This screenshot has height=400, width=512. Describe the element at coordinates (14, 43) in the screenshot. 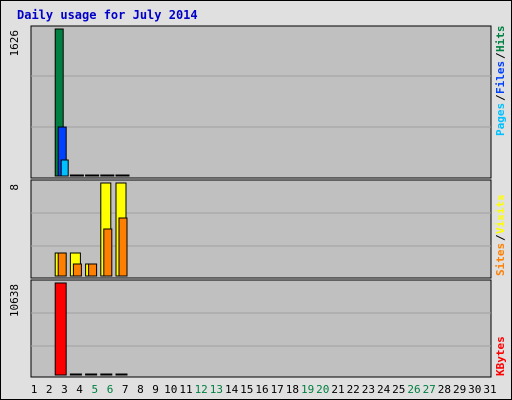

I see `ymax-label-hits-files-pages: 1626` at that location.